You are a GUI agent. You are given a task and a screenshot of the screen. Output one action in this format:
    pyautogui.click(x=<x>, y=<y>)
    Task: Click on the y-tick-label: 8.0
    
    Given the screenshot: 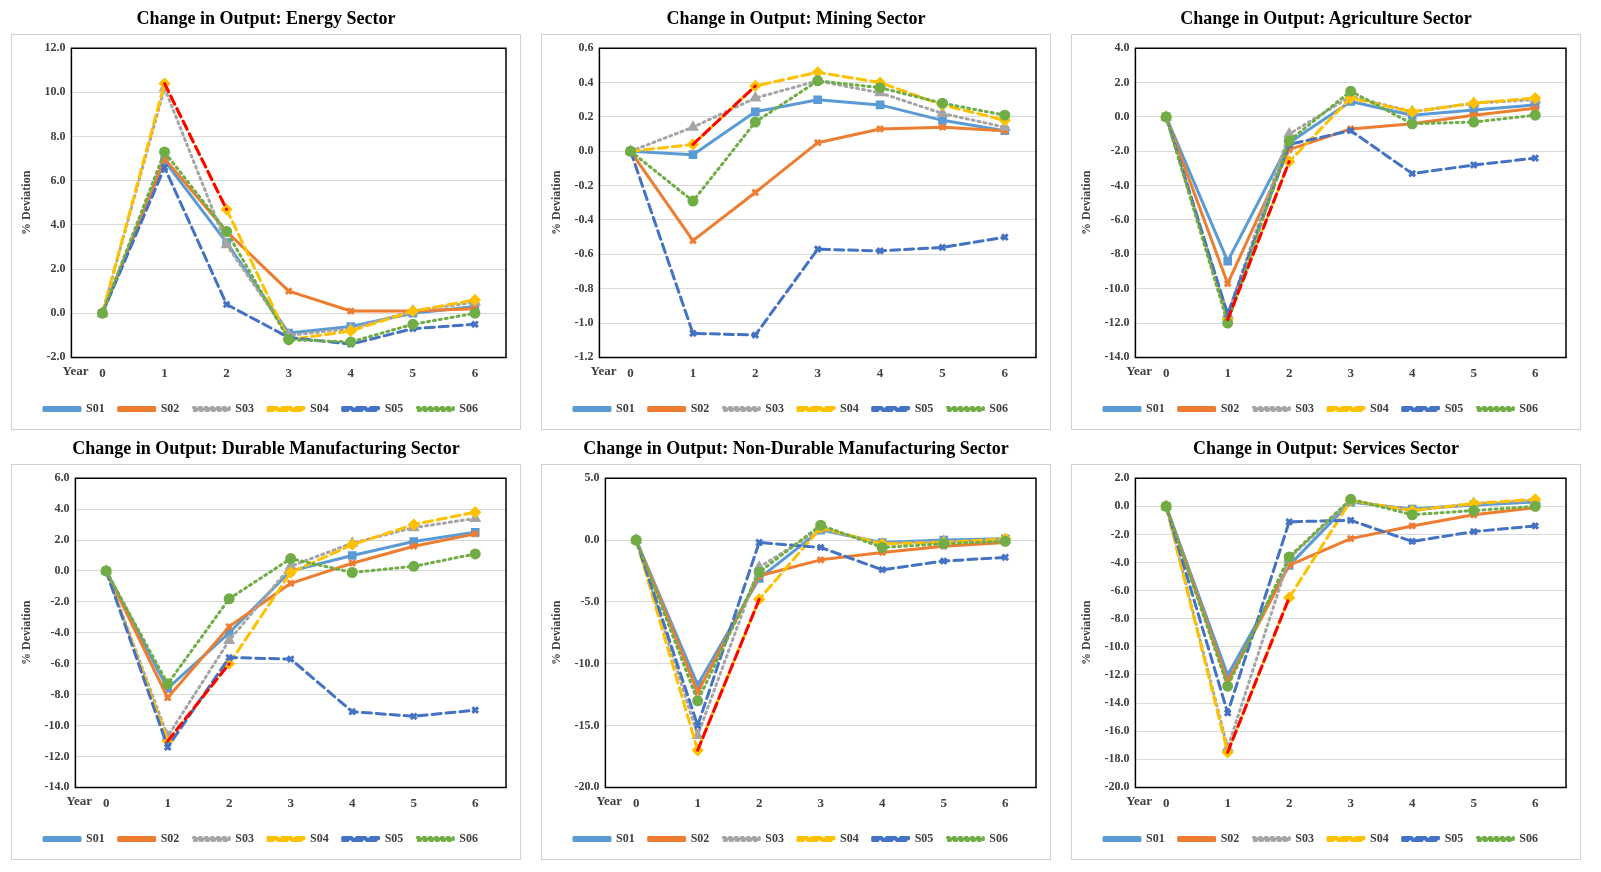 What is the action you would take?
    pyautogui.click(x=58, y=135)
    